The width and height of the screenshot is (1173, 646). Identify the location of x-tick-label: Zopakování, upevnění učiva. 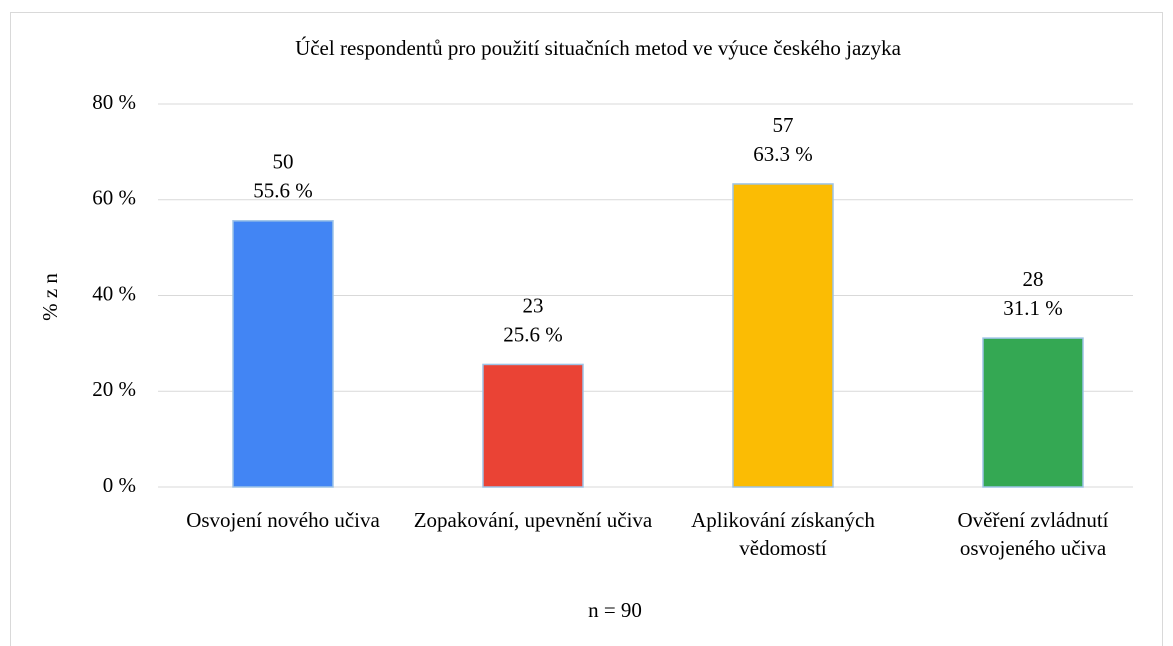
(533, 520).